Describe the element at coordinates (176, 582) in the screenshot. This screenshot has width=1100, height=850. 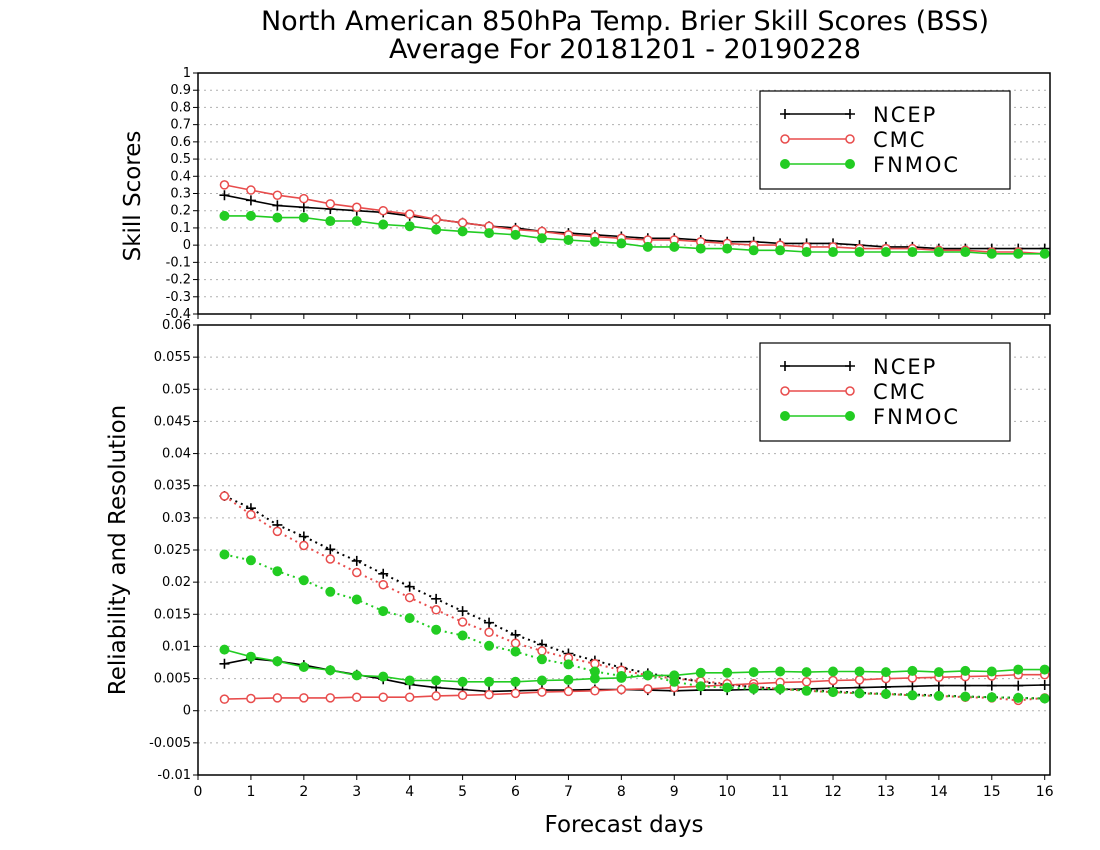
I see `bottom-y-tick-label: 0.02` at that location.